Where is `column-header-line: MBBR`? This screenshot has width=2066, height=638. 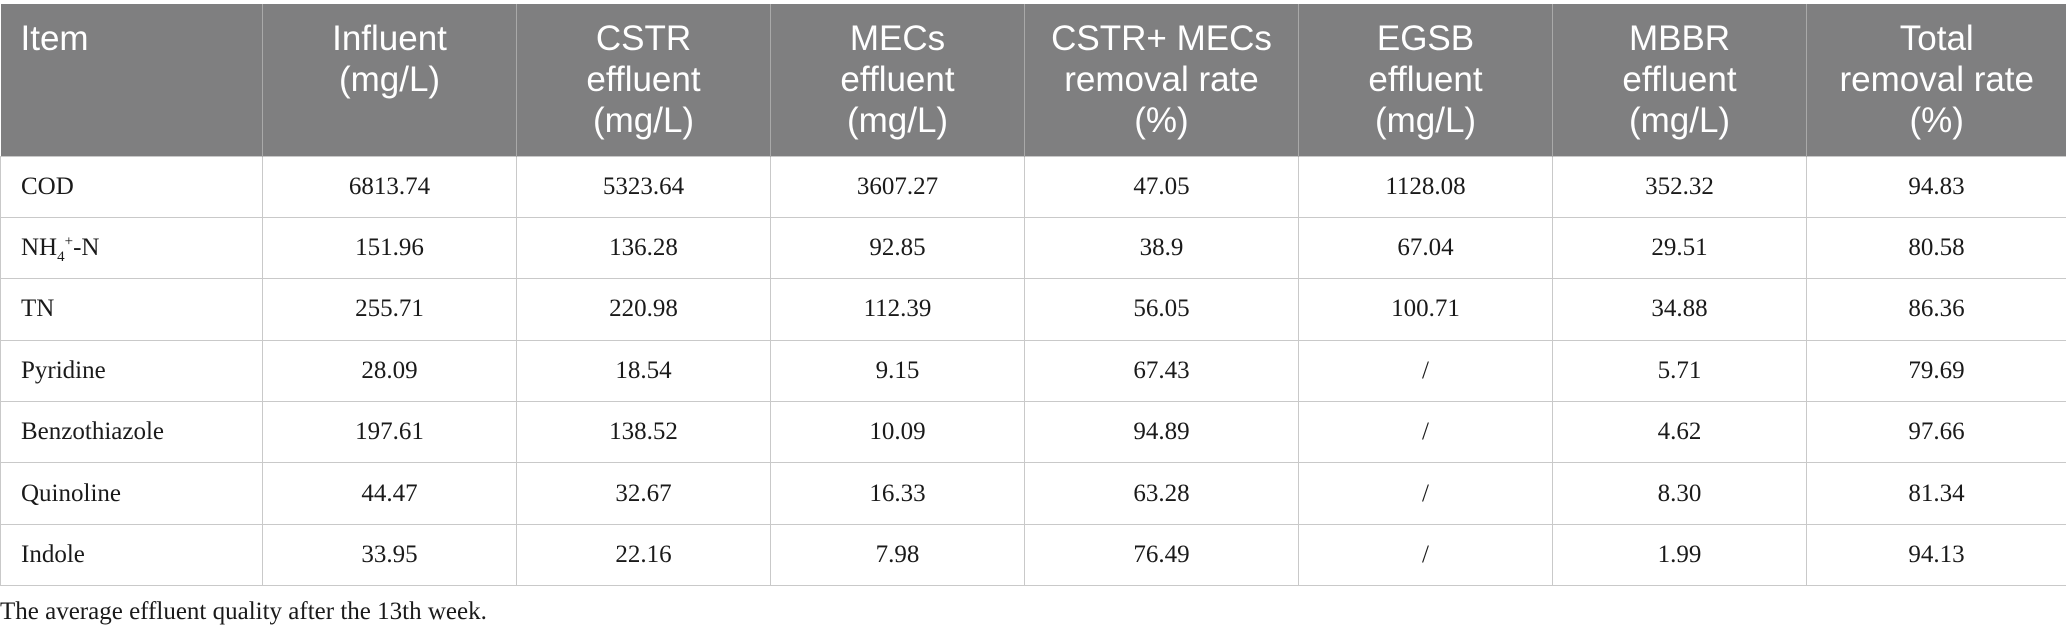 column-header-line: MBBR is located at coordinates (1679, 38).